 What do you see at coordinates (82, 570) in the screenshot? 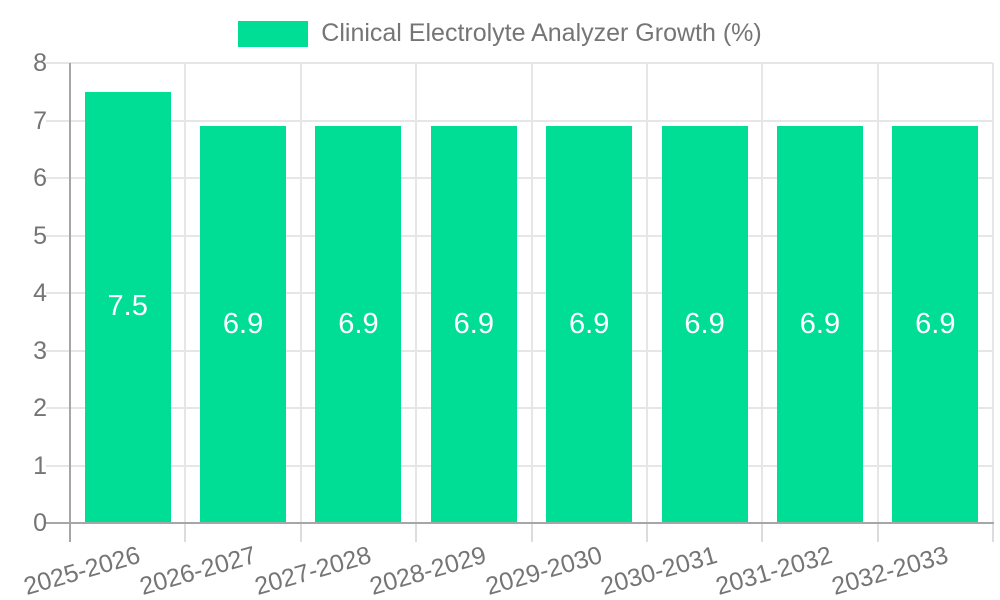
I see `x-axis-category-label: 2025-2026` at bounding box center [82, 570].